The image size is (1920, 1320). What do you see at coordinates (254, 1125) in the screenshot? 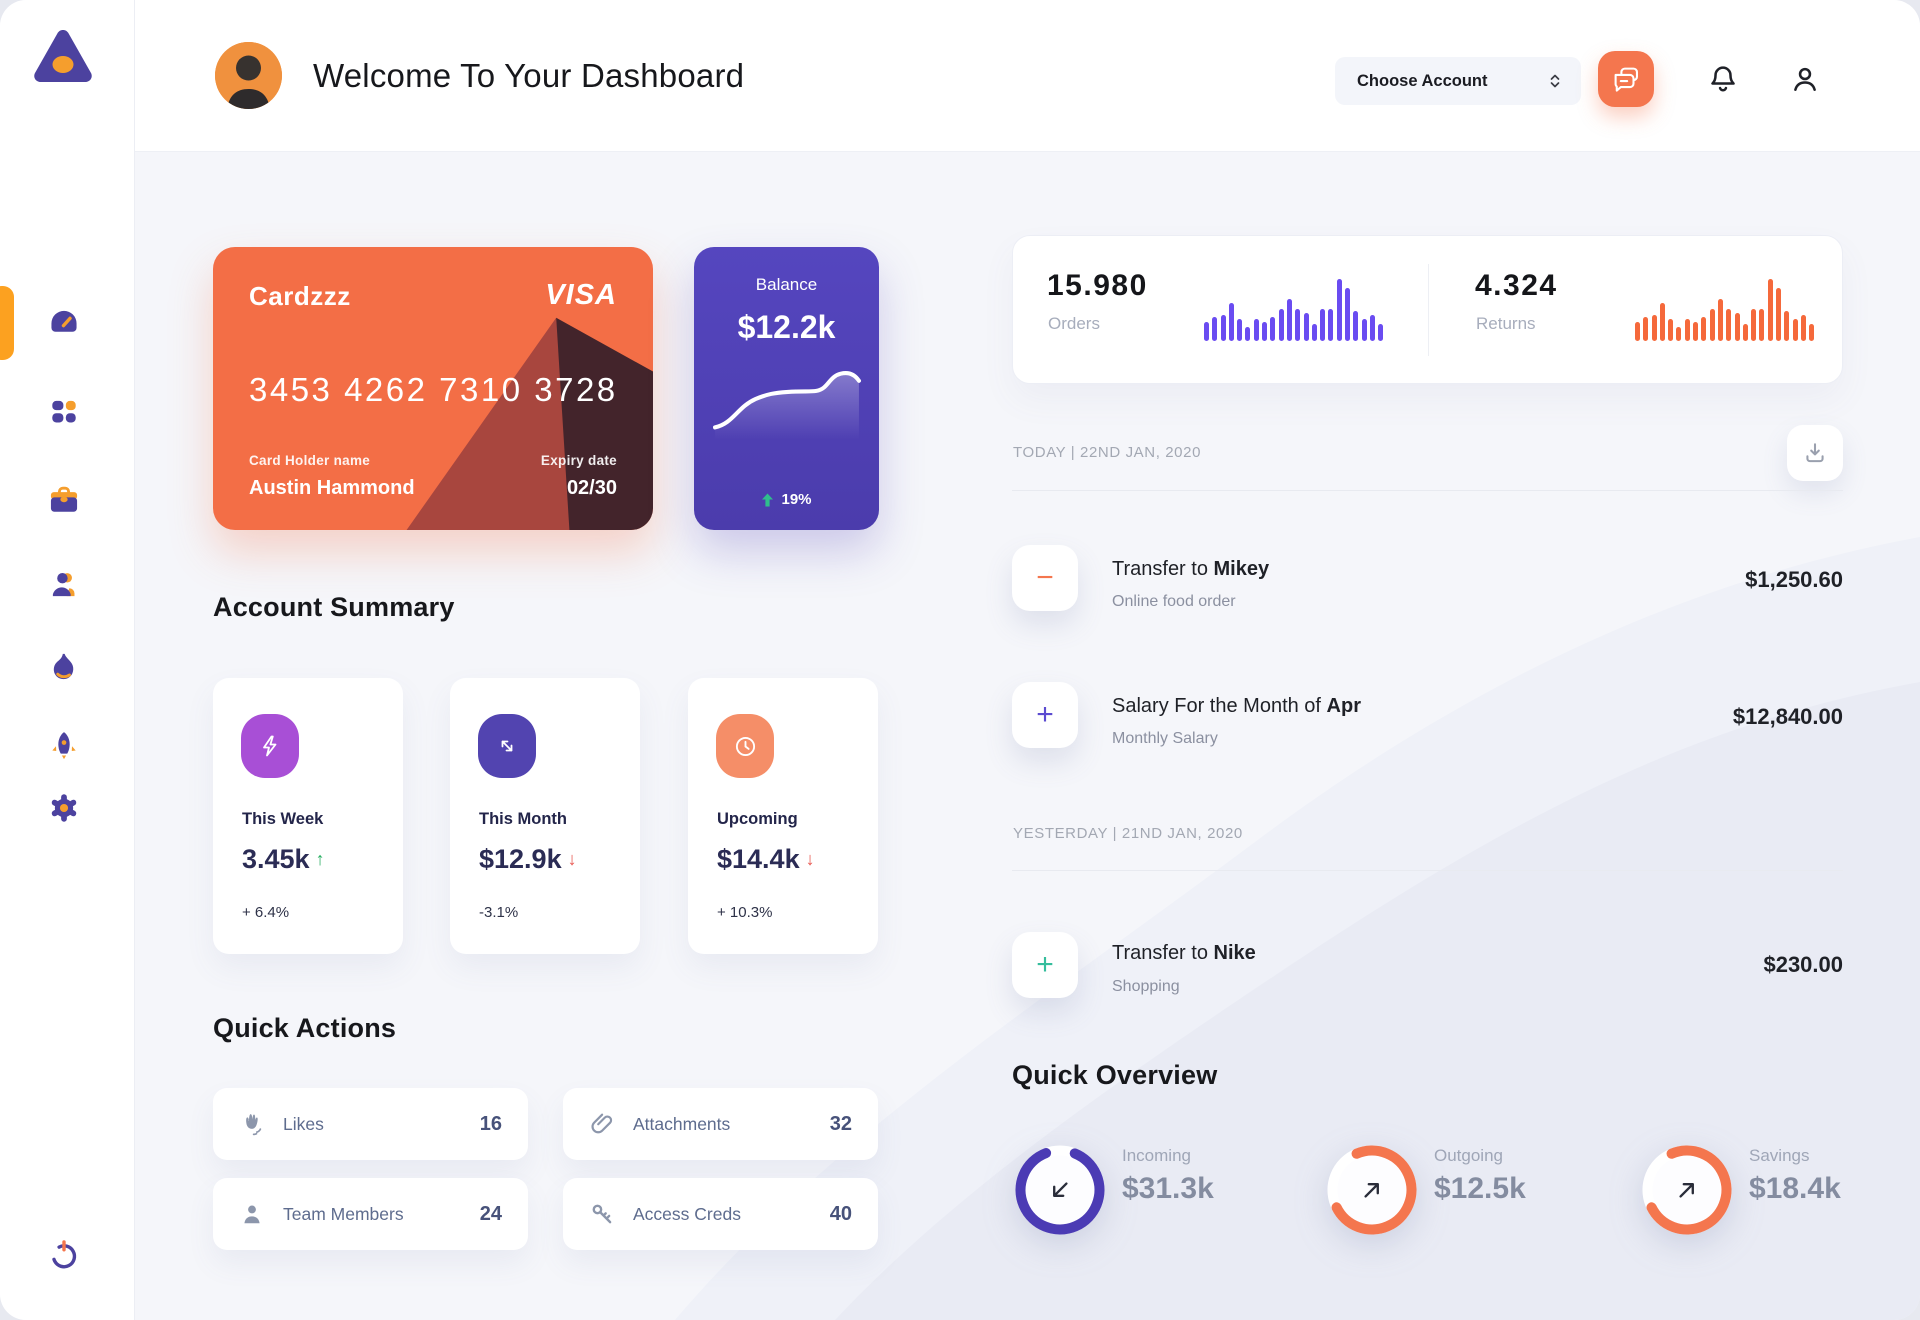
I see `waving-hand-icon` at bounding box center [254, 1125].